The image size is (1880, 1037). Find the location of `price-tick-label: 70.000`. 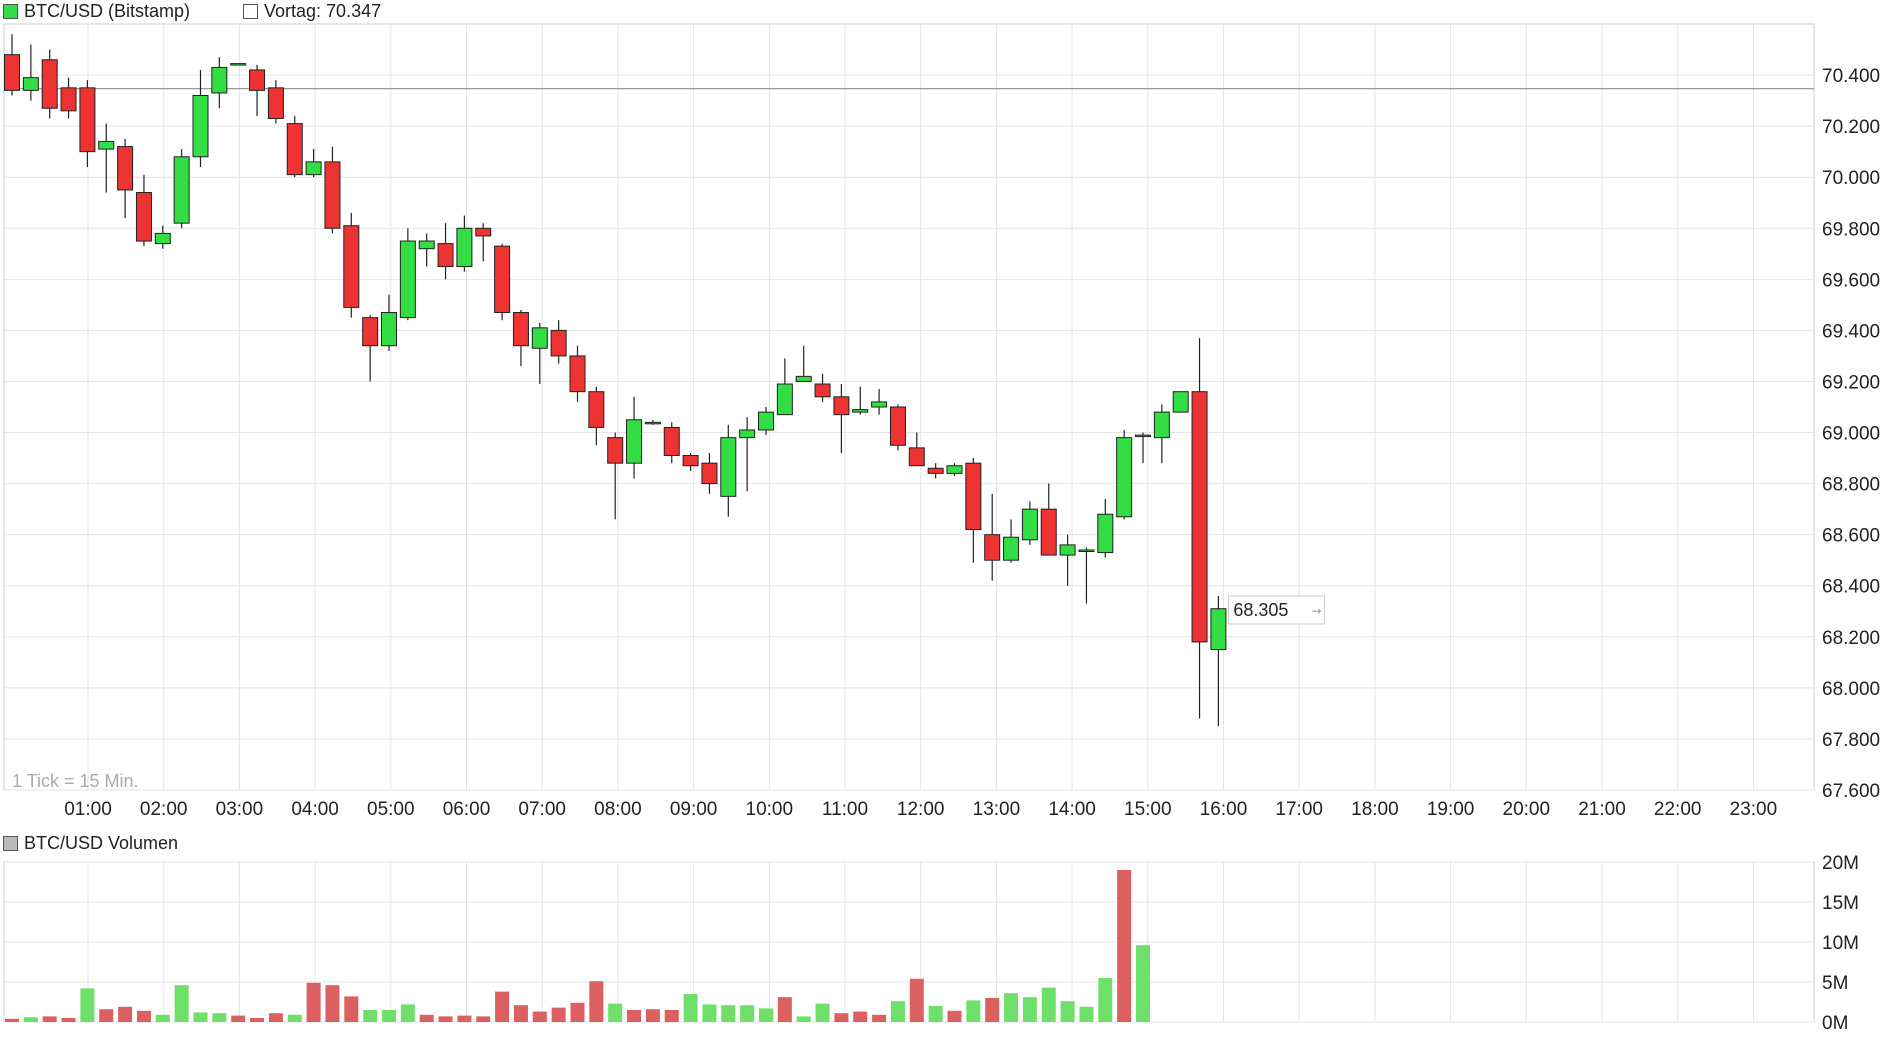

price-tick-label: 70.000 is located at coordinates (1851, 178).